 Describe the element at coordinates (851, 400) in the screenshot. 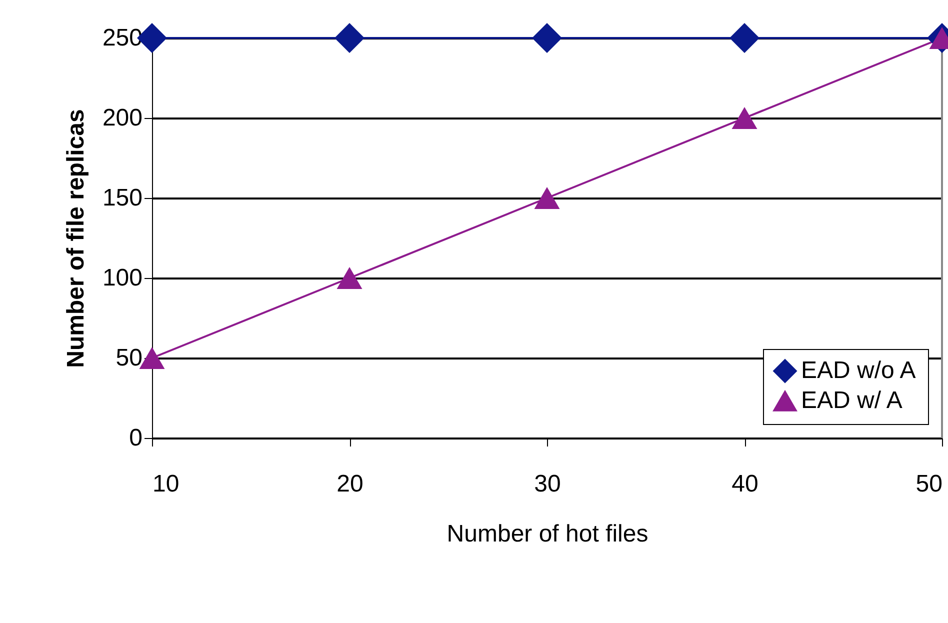

I see `legend-label: EAD w/ A` at that location.